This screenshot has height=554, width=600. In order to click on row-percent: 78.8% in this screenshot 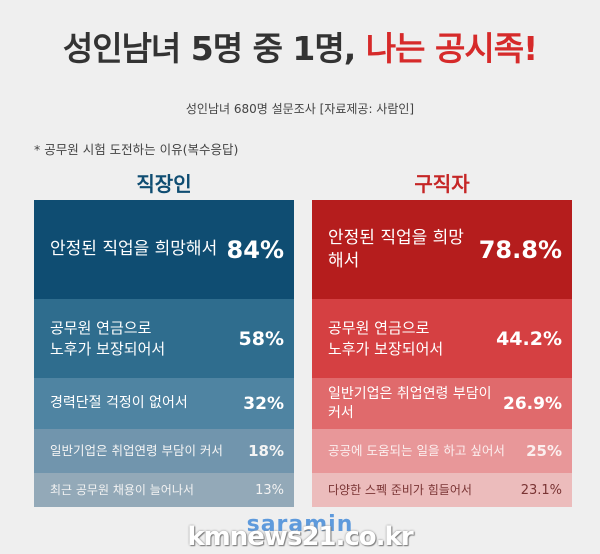, I will do `click(520, 249)`.